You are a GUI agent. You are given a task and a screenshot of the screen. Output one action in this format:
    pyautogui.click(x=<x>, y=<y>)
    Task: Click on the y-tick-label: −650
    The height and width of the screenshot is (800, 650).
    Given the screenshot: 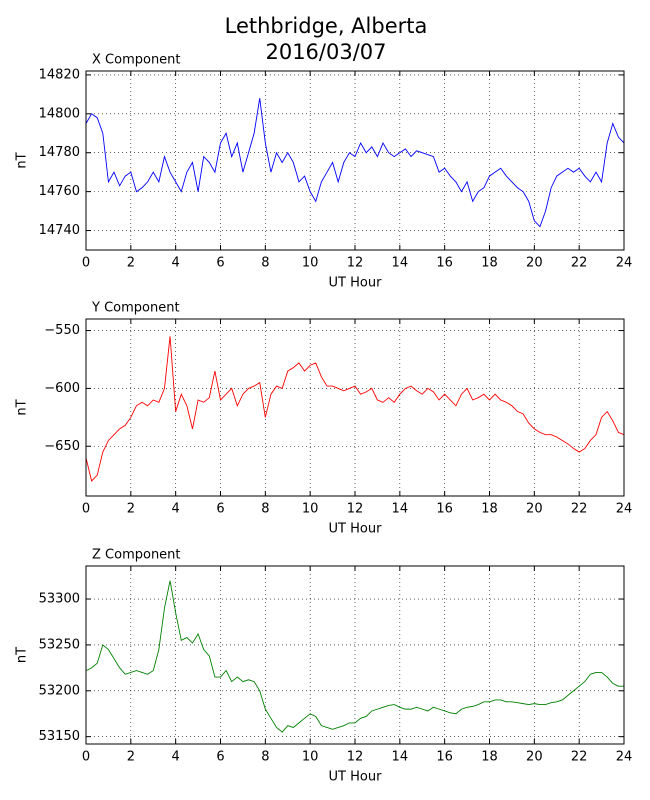 What is the action you would take?
    pyautogui.click(x=62, y=446)
    